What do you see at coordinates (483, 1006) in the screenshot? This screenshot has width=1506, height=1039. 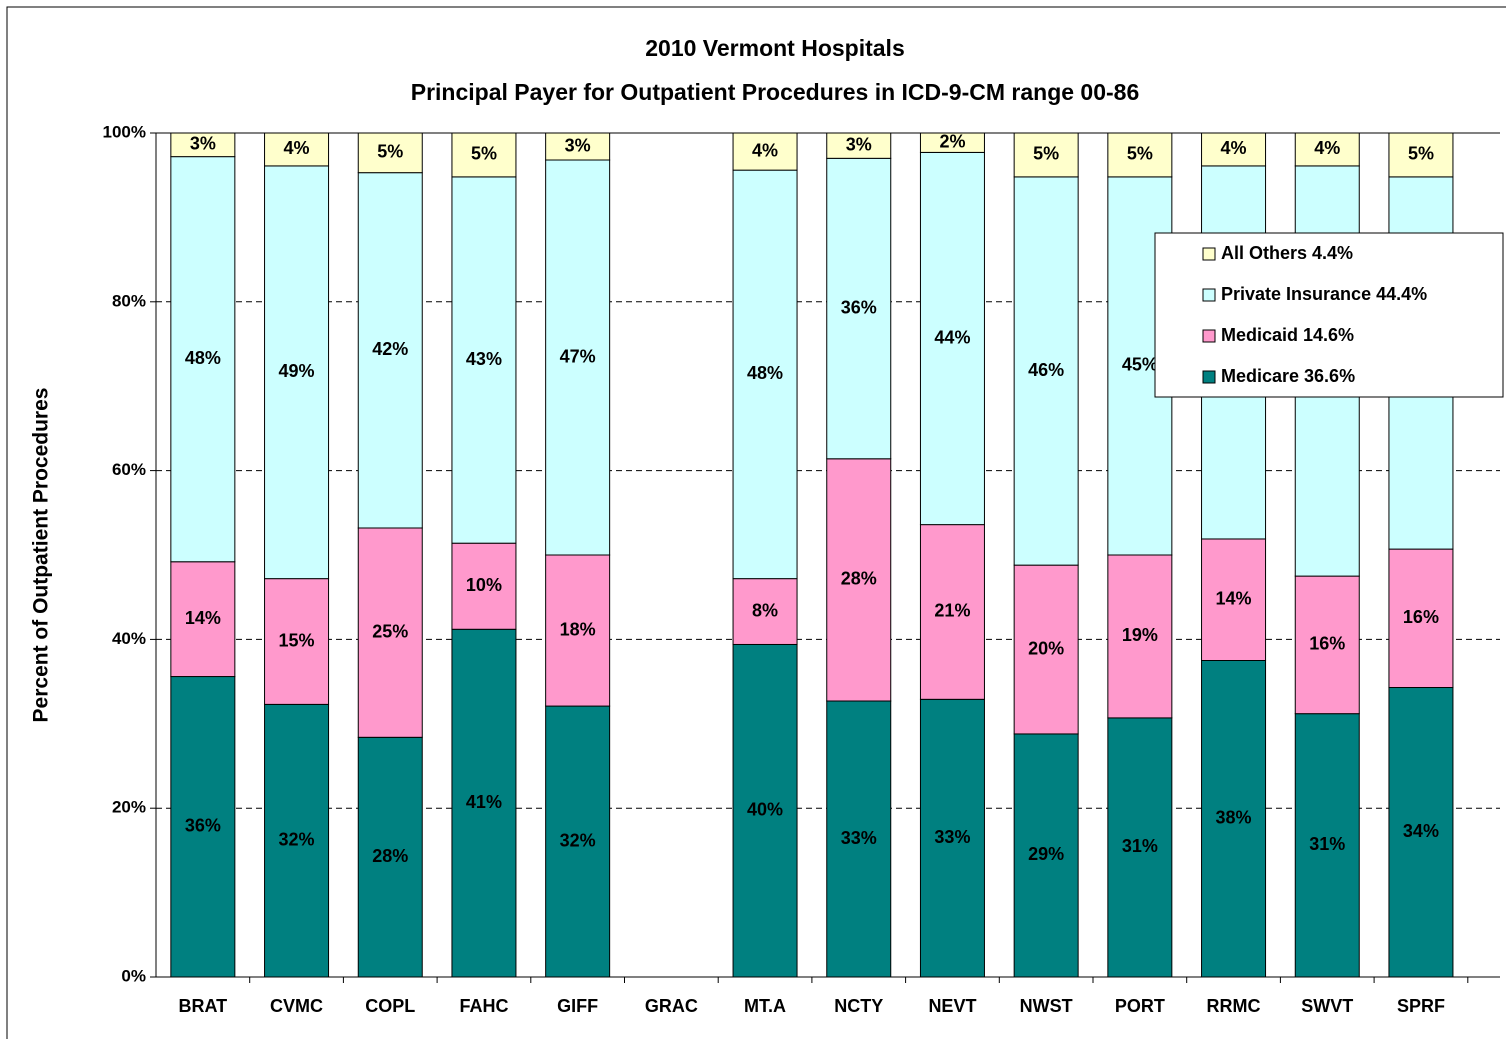 I see `x-tick-label: FAHC` at bounding box center [483, 1006].